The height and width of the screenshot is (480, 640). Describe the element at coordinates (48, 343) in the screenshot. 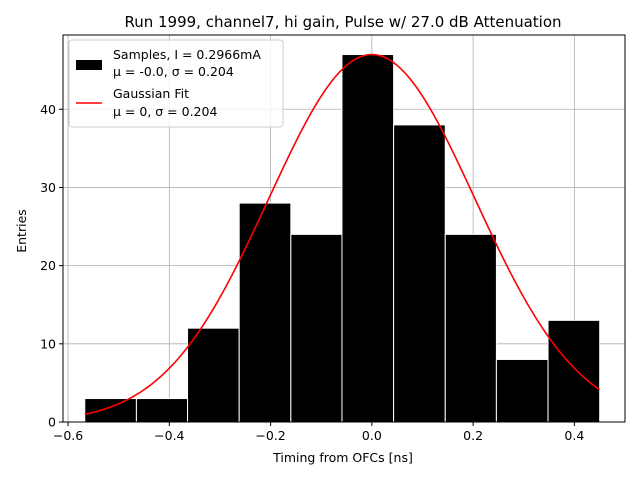

I see `y-tick-label: 10` at that location.